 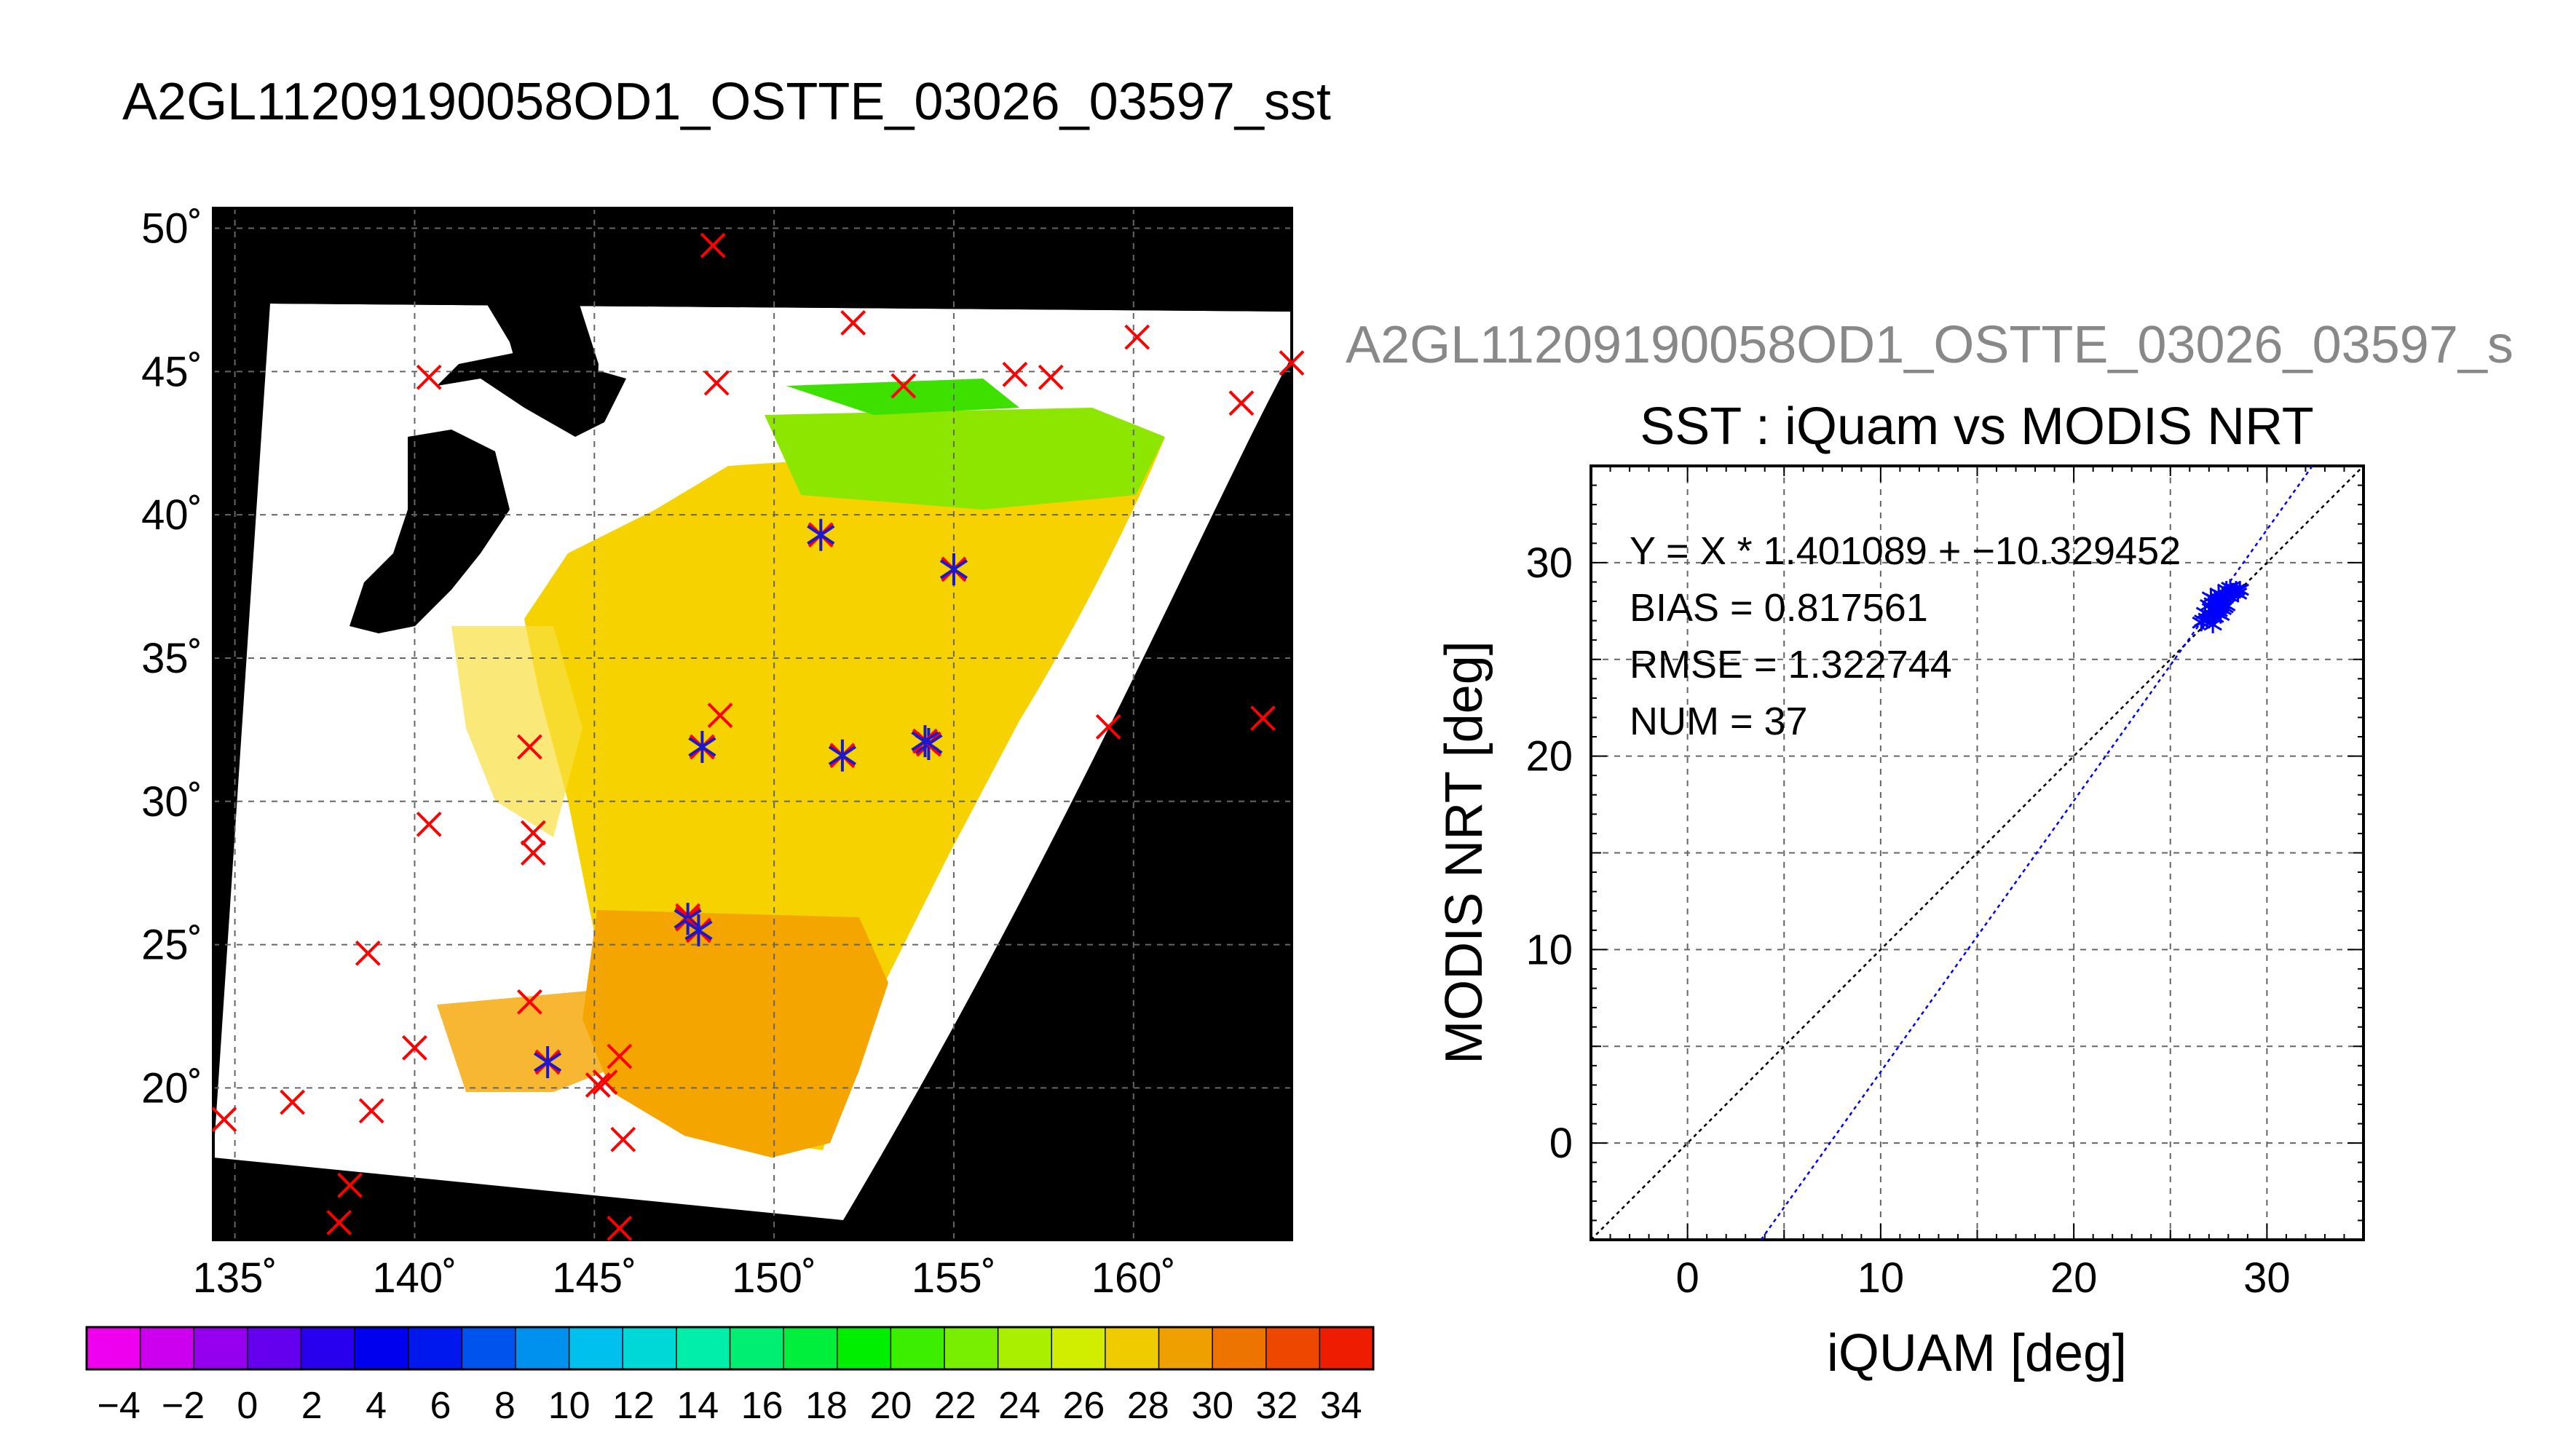 I want to click on map-lat-tick-label: 50˚, so click(x=171, y=229).